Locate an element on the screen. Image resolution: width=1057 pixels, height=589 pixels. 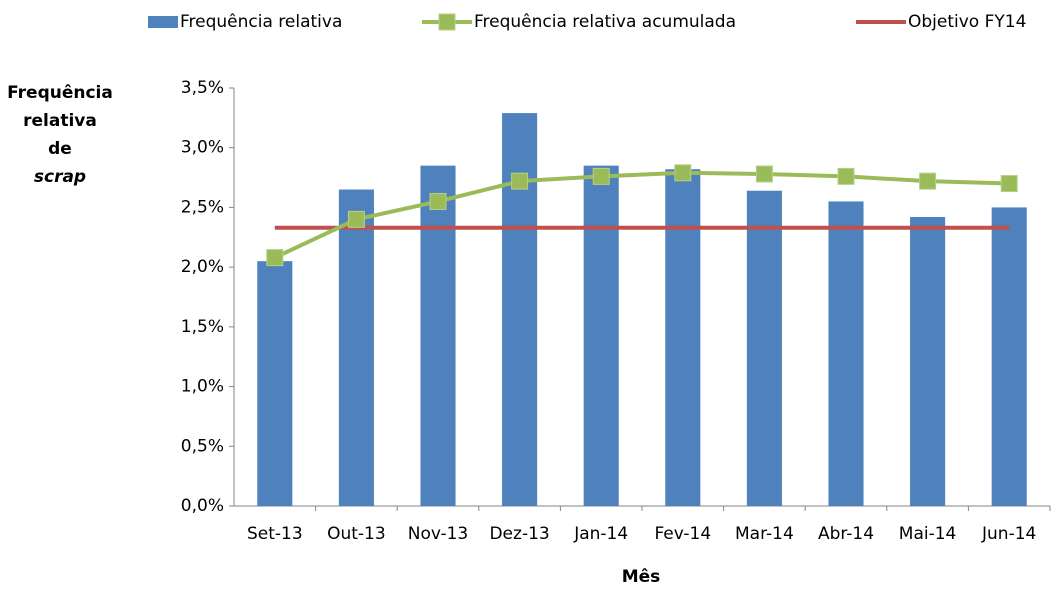
x-tick-label: Nov-13 is located at coordinates (438, 534).